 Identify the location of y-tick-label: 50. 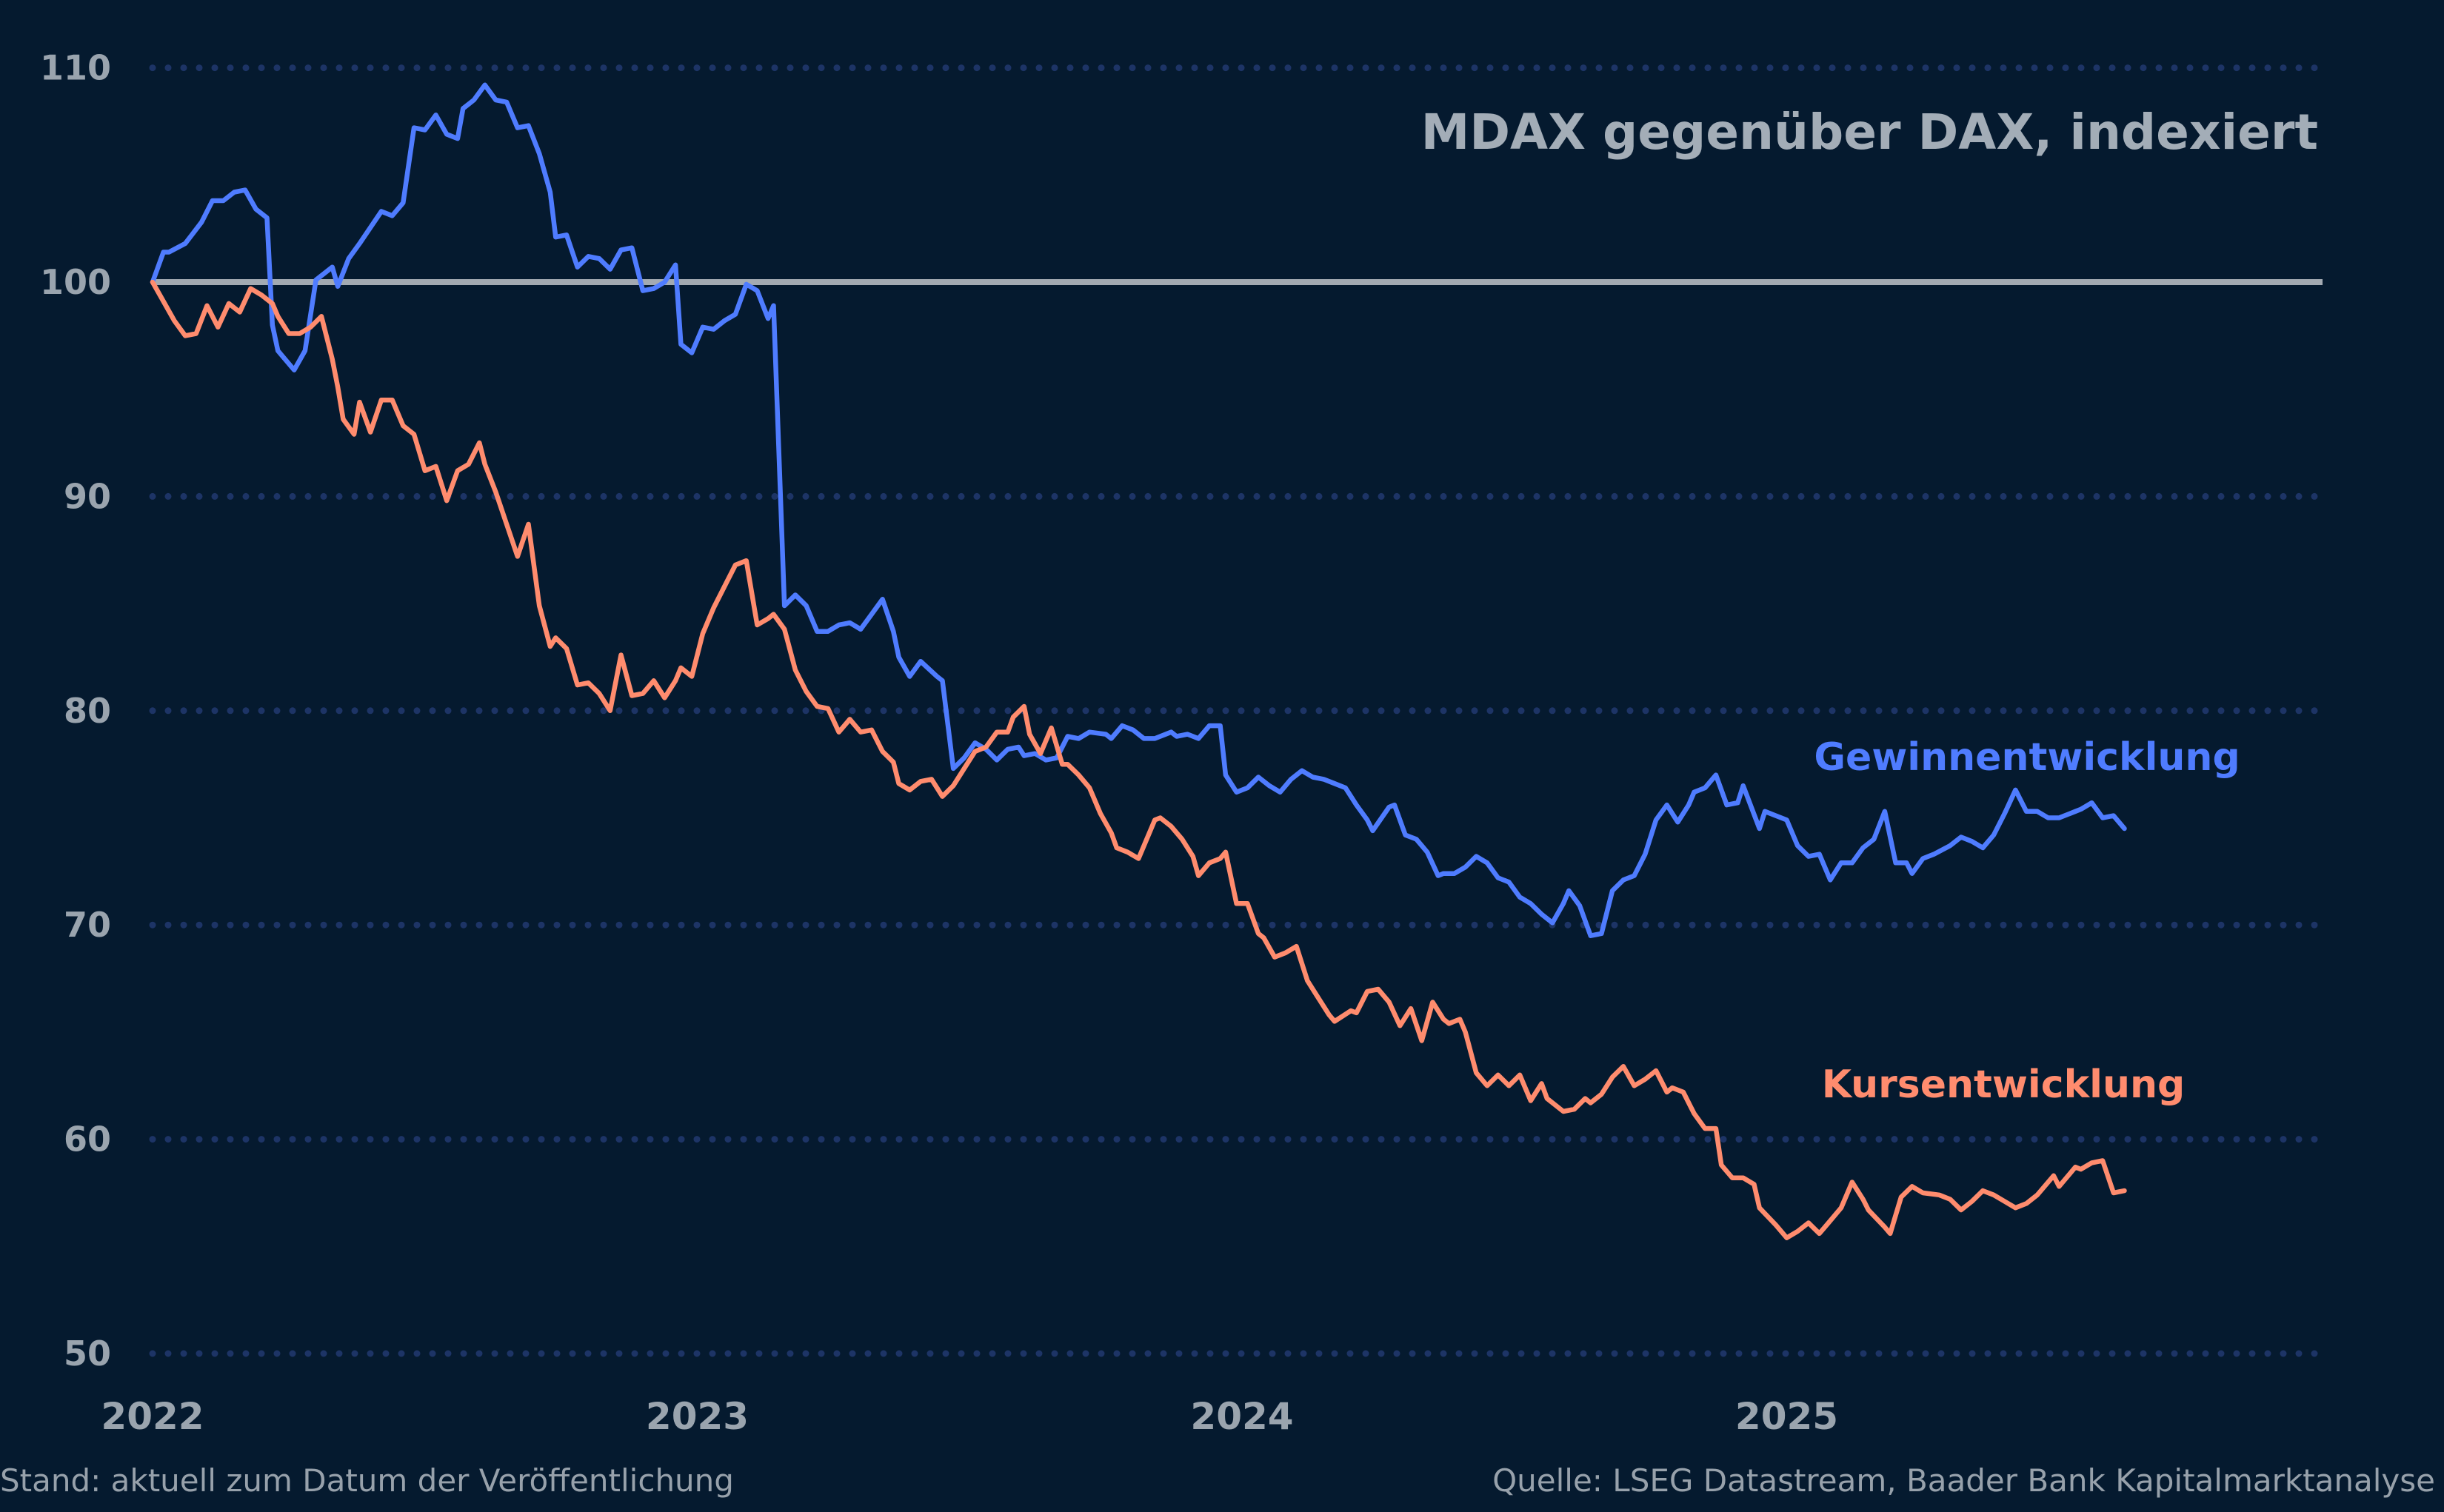
(87, 1354).